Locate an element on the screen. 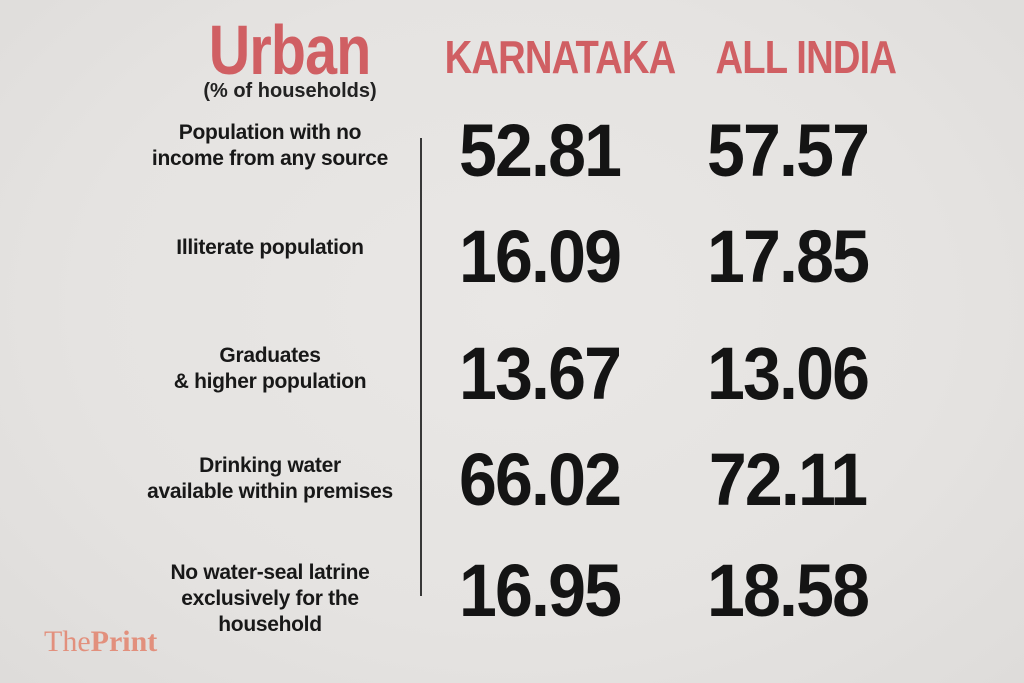 Image resolution: width=1024 pixels, height=683 pixels. row-label-line: No water-seal latrine is located at coordinates (270, 572).